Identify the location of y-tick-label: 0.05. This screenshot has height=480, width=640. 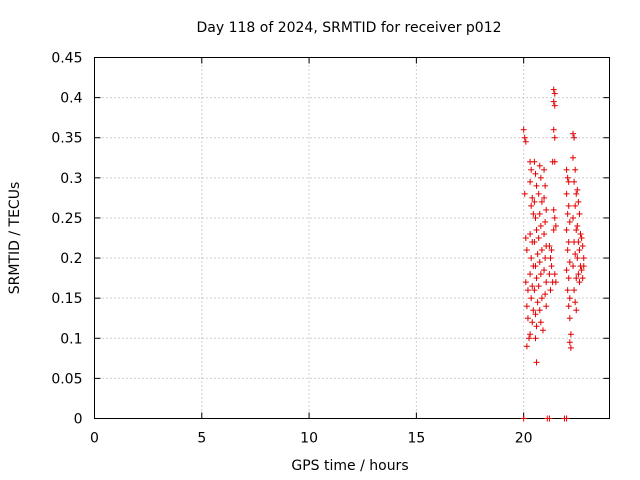
(66, 379).